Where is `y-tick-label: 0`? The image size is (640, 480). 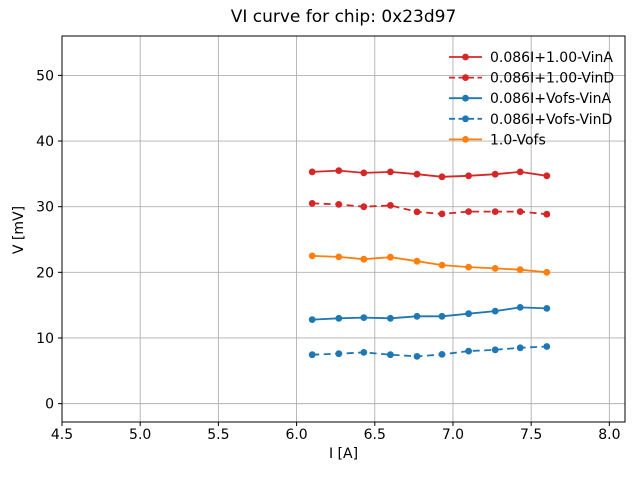 y-tick-label: 0 is located at coordinates (49, 405).